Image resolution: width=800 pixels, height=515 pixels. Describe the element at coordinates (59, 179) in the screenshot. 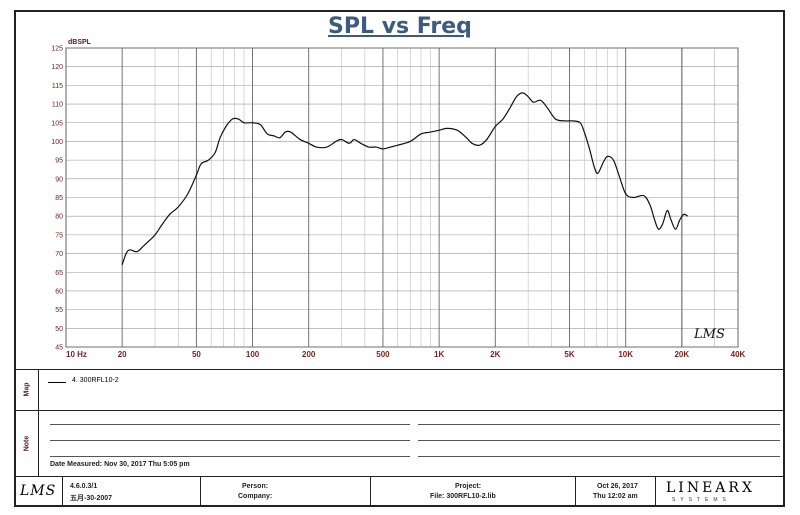

I see `y-tick-label: 90` at that location.